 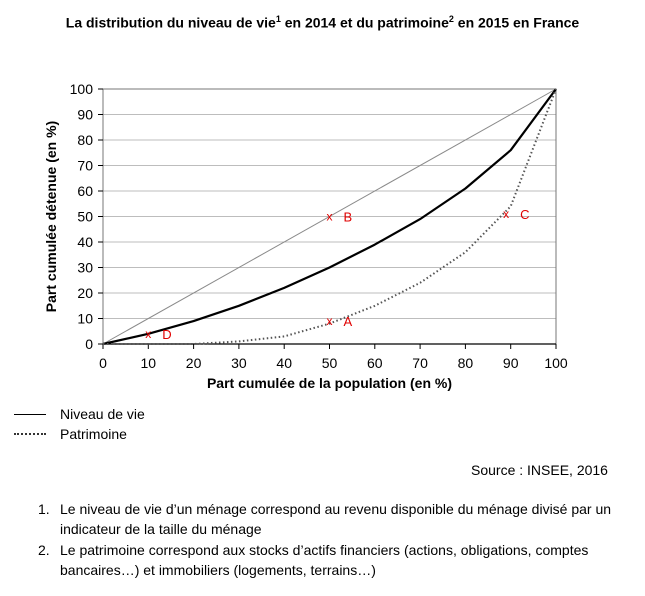 What do you see at coordinates (284, 363) in the screenshot?
I see `x-tick-label: 40` at bounding box center [284, 363].